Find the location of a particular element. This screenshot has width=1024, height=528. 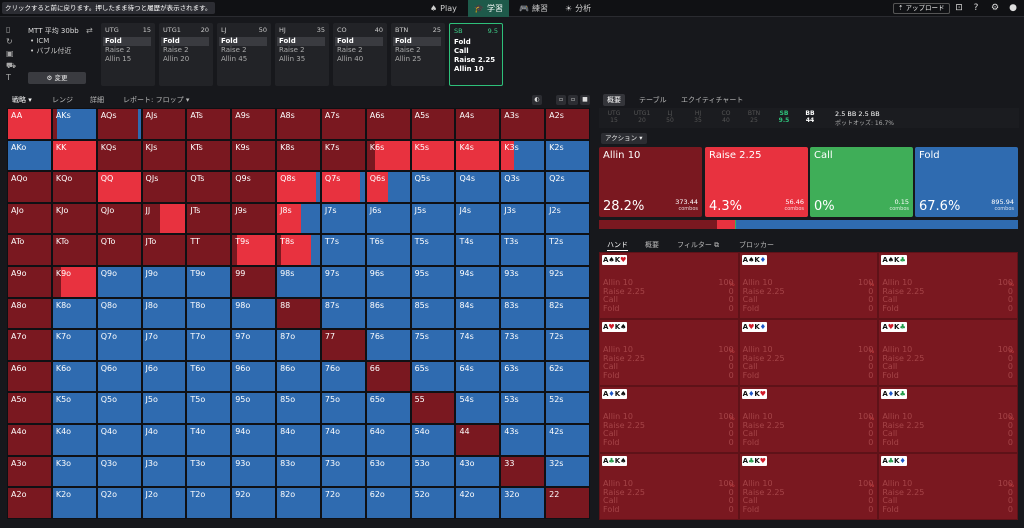

position-action: Allin 10 is located at coordinates (469, 69).